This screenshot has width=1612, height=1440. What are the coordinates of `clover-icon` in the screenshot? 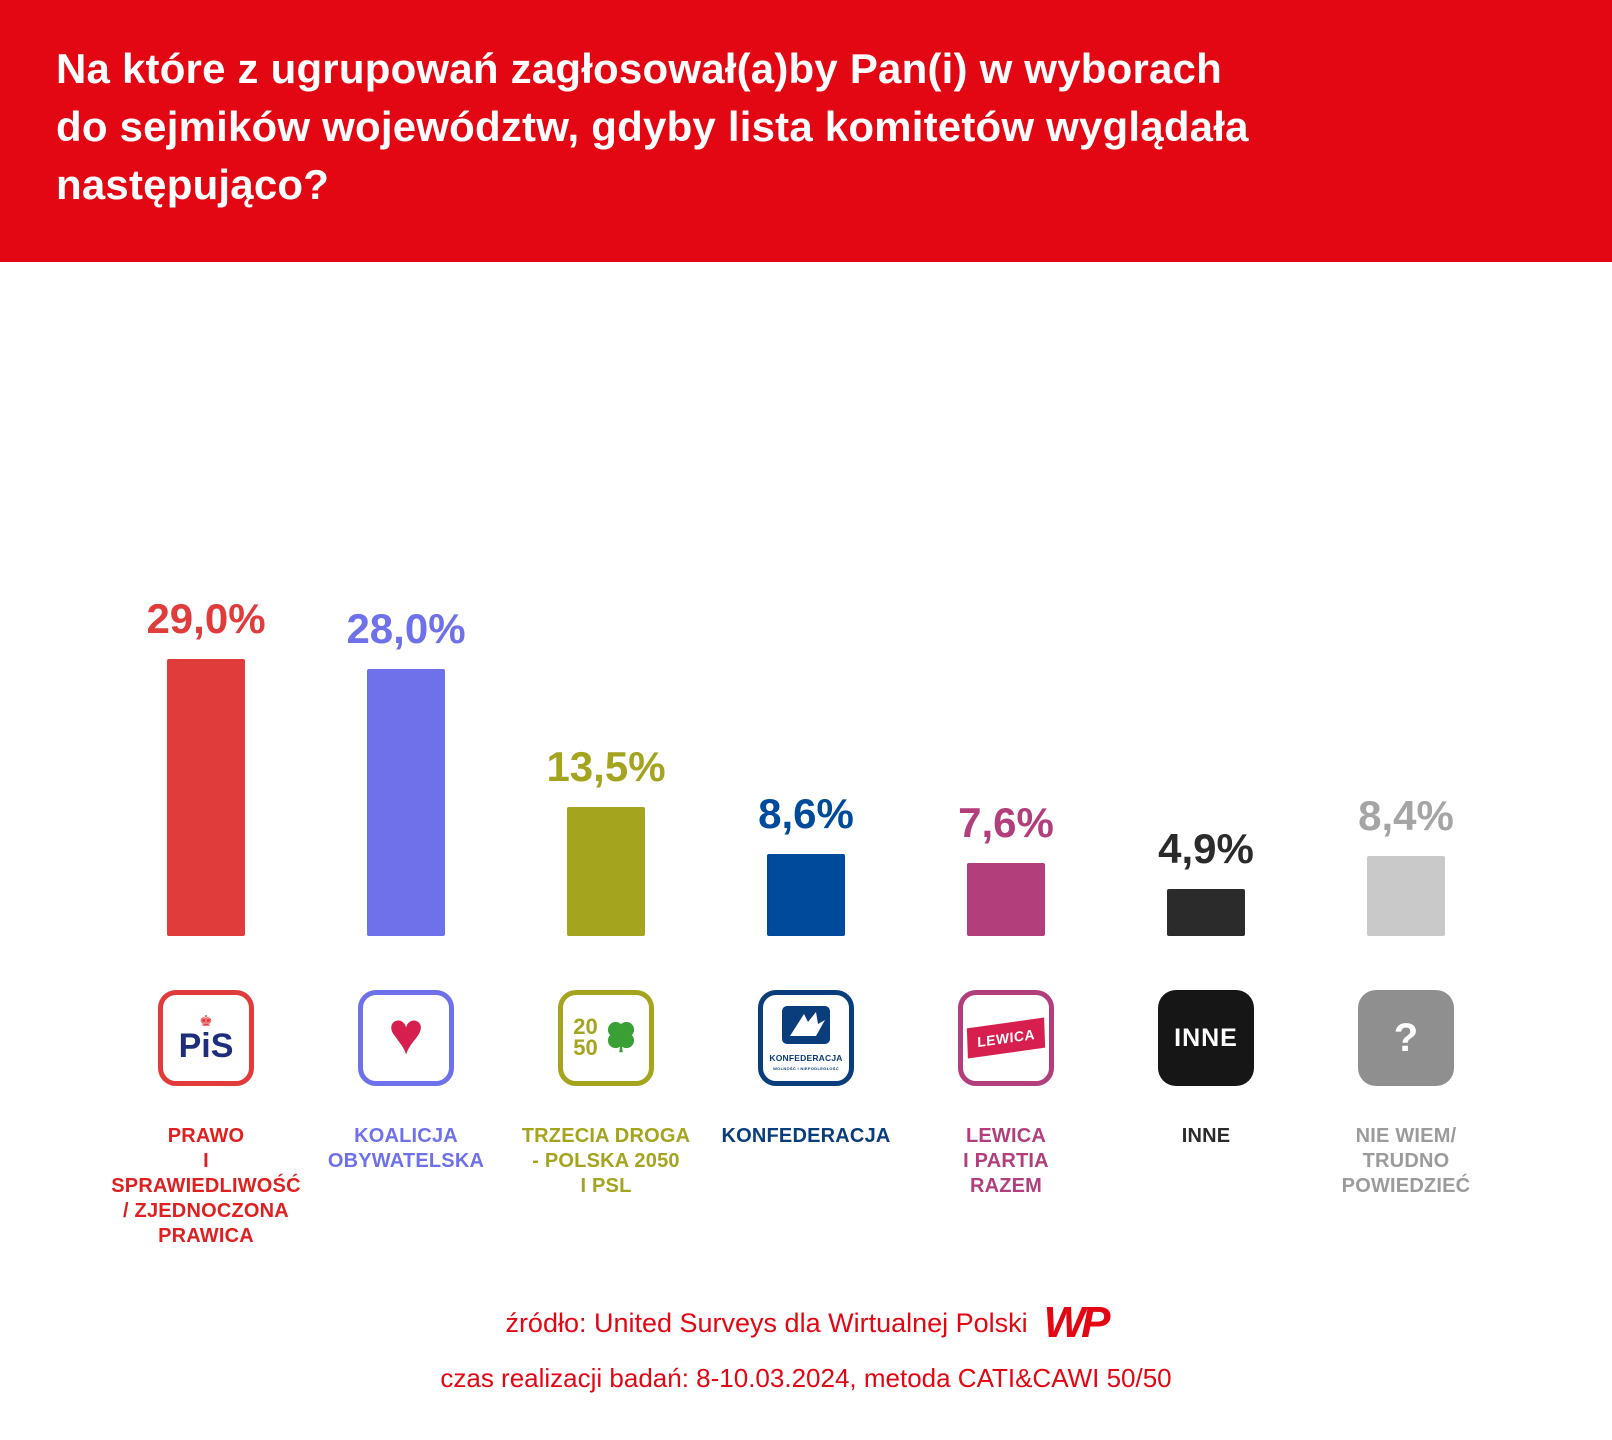 It's located at (621, 1038).